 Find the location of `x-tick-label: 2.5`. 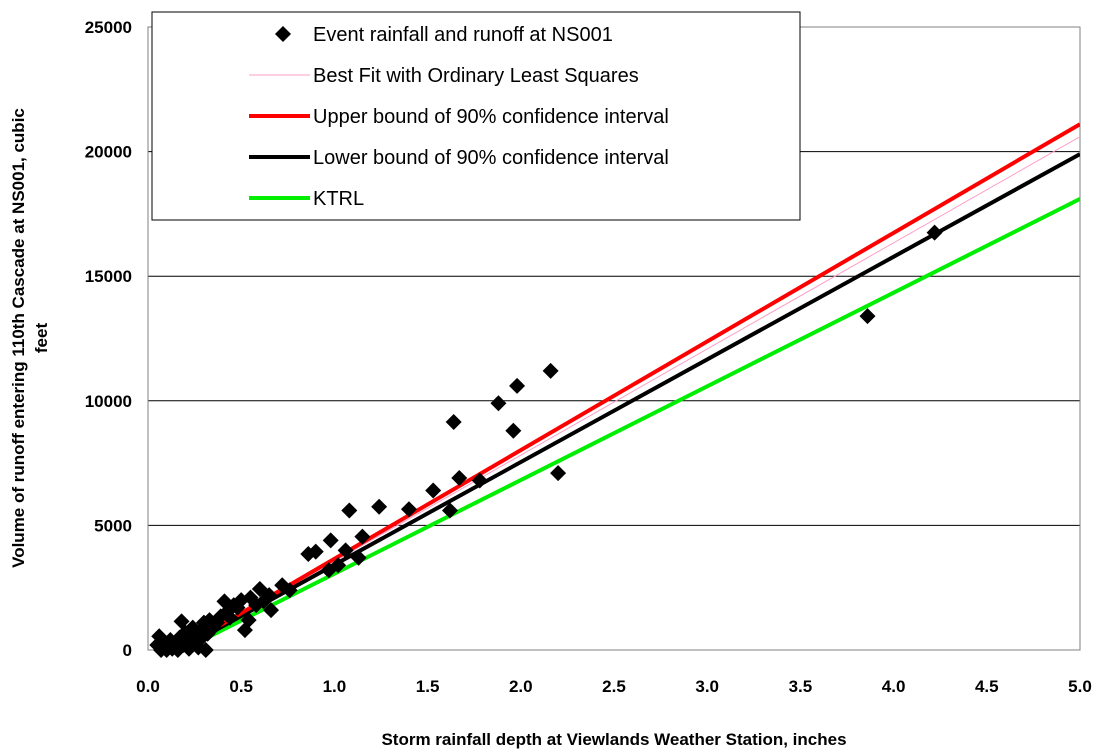

x-tick-label: 2.5 is located at coordinates (614, 686).